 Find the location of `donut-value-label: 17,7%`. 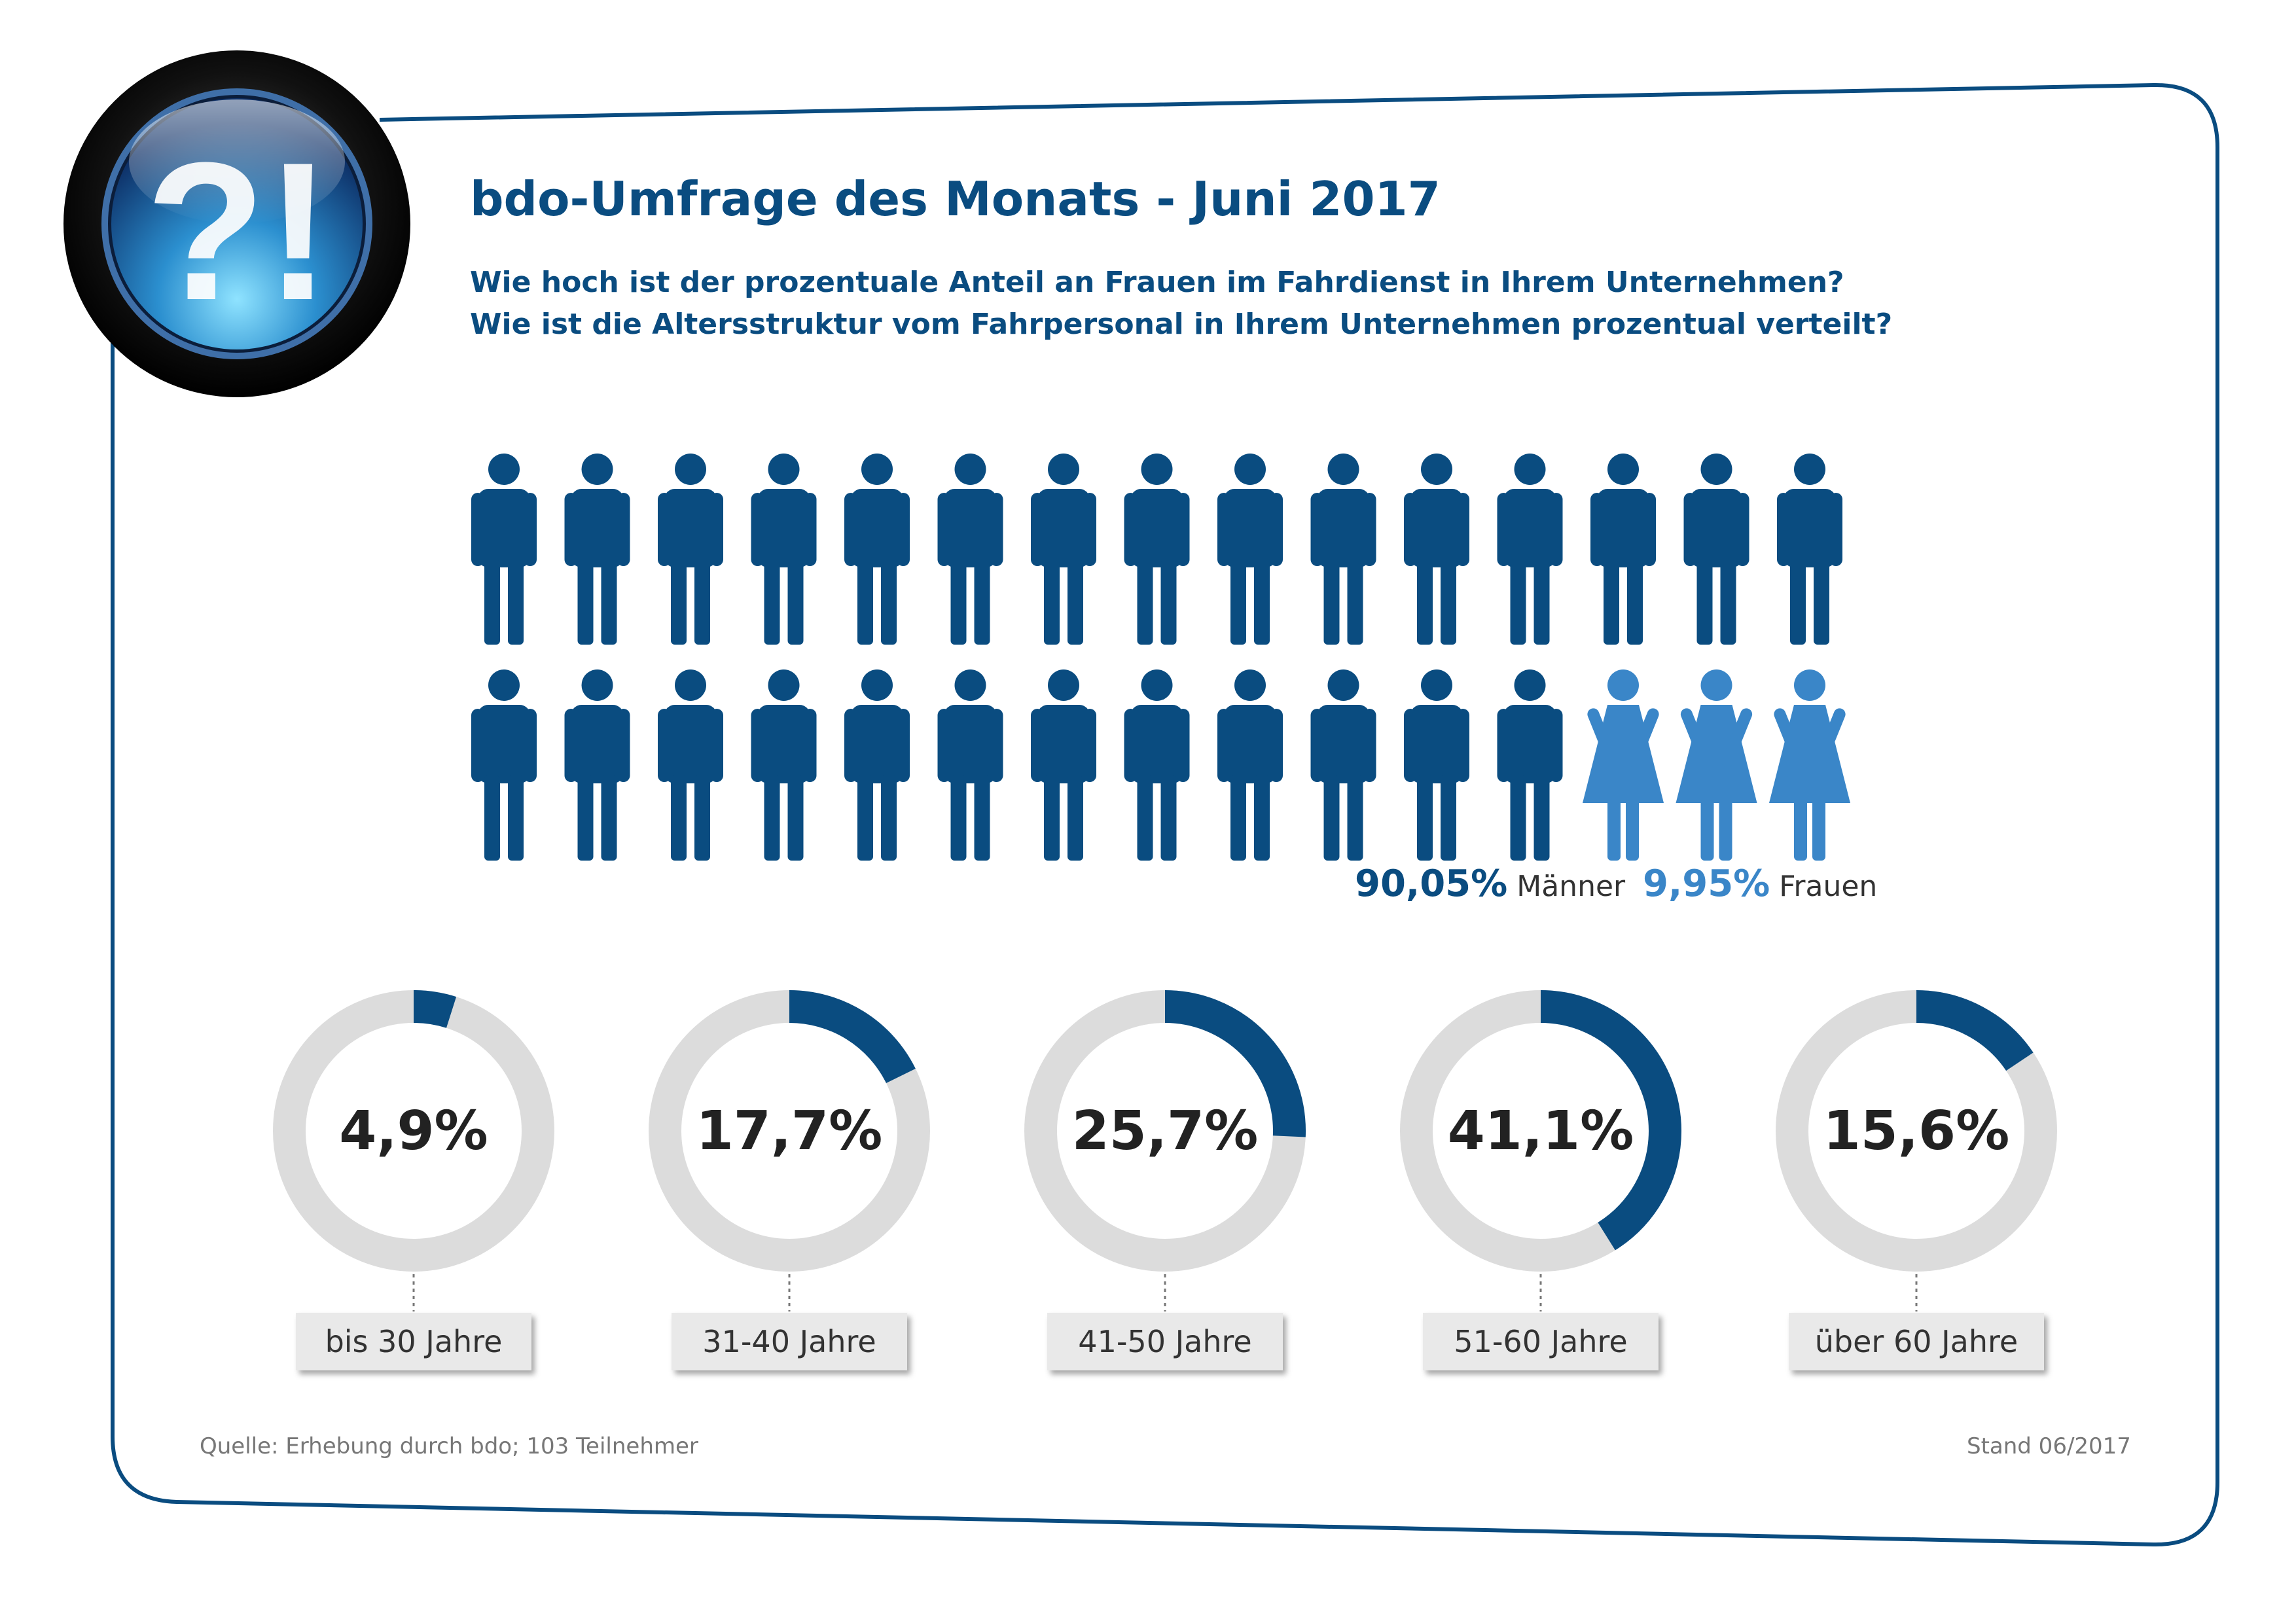

donut-value-label: 17,7% is located at coordinates (789, 1131).